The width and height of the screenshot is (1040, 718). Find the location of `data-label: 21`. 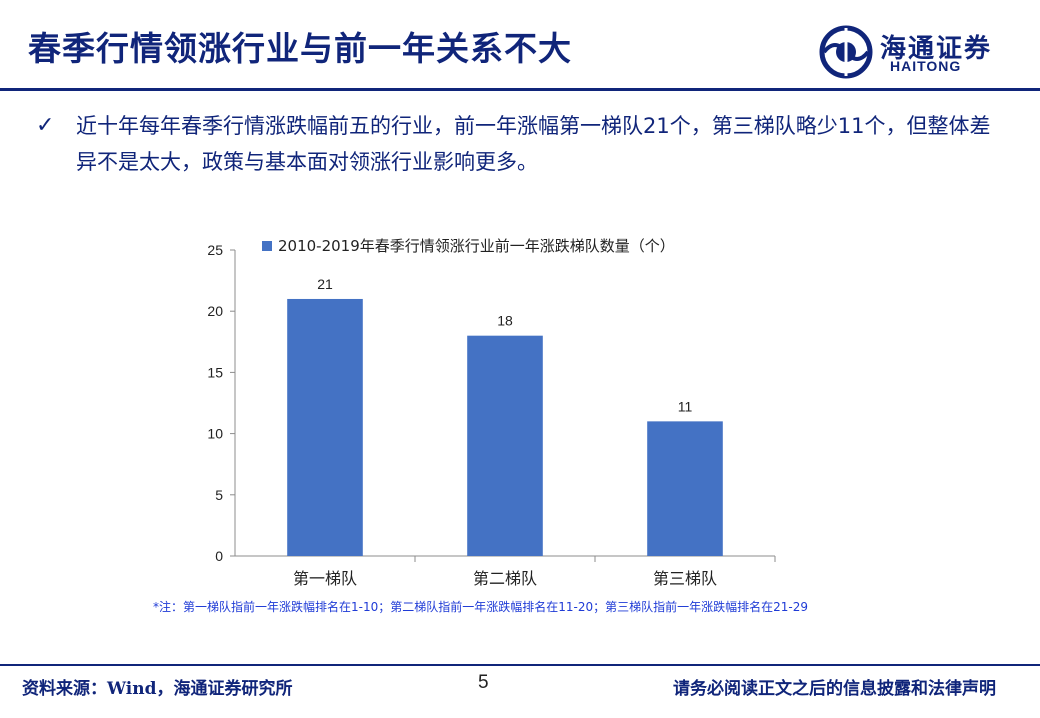

data-label: 21 is located at coordinates (325, 284).